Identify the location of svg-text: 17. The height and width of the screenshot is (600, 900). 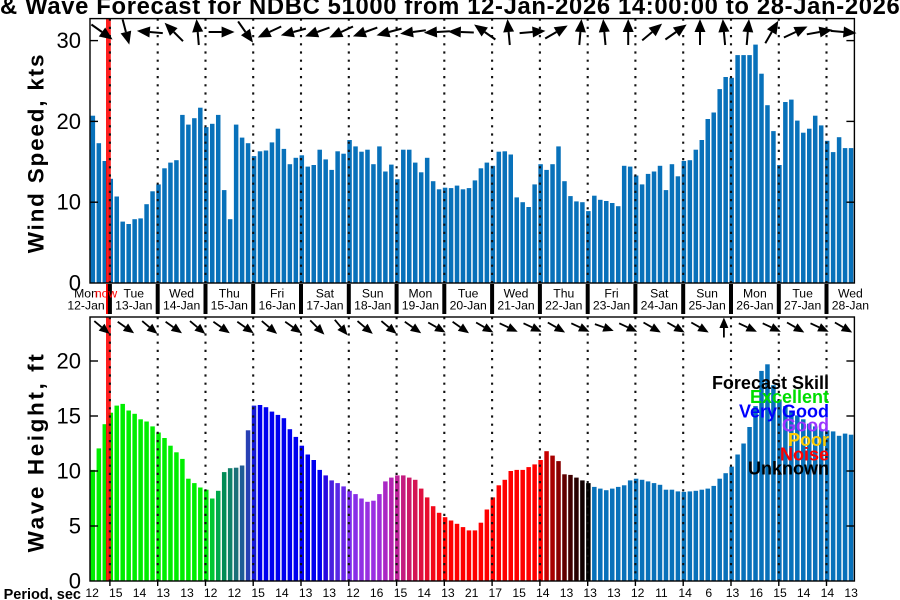
(496, 593).